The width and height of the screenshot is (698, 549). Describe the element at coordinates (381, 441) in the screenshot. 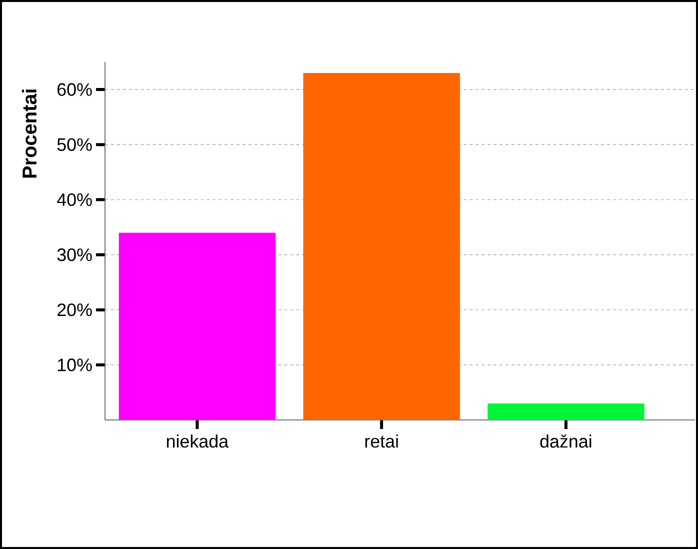

I see `x-tick-label: retai` at that location.